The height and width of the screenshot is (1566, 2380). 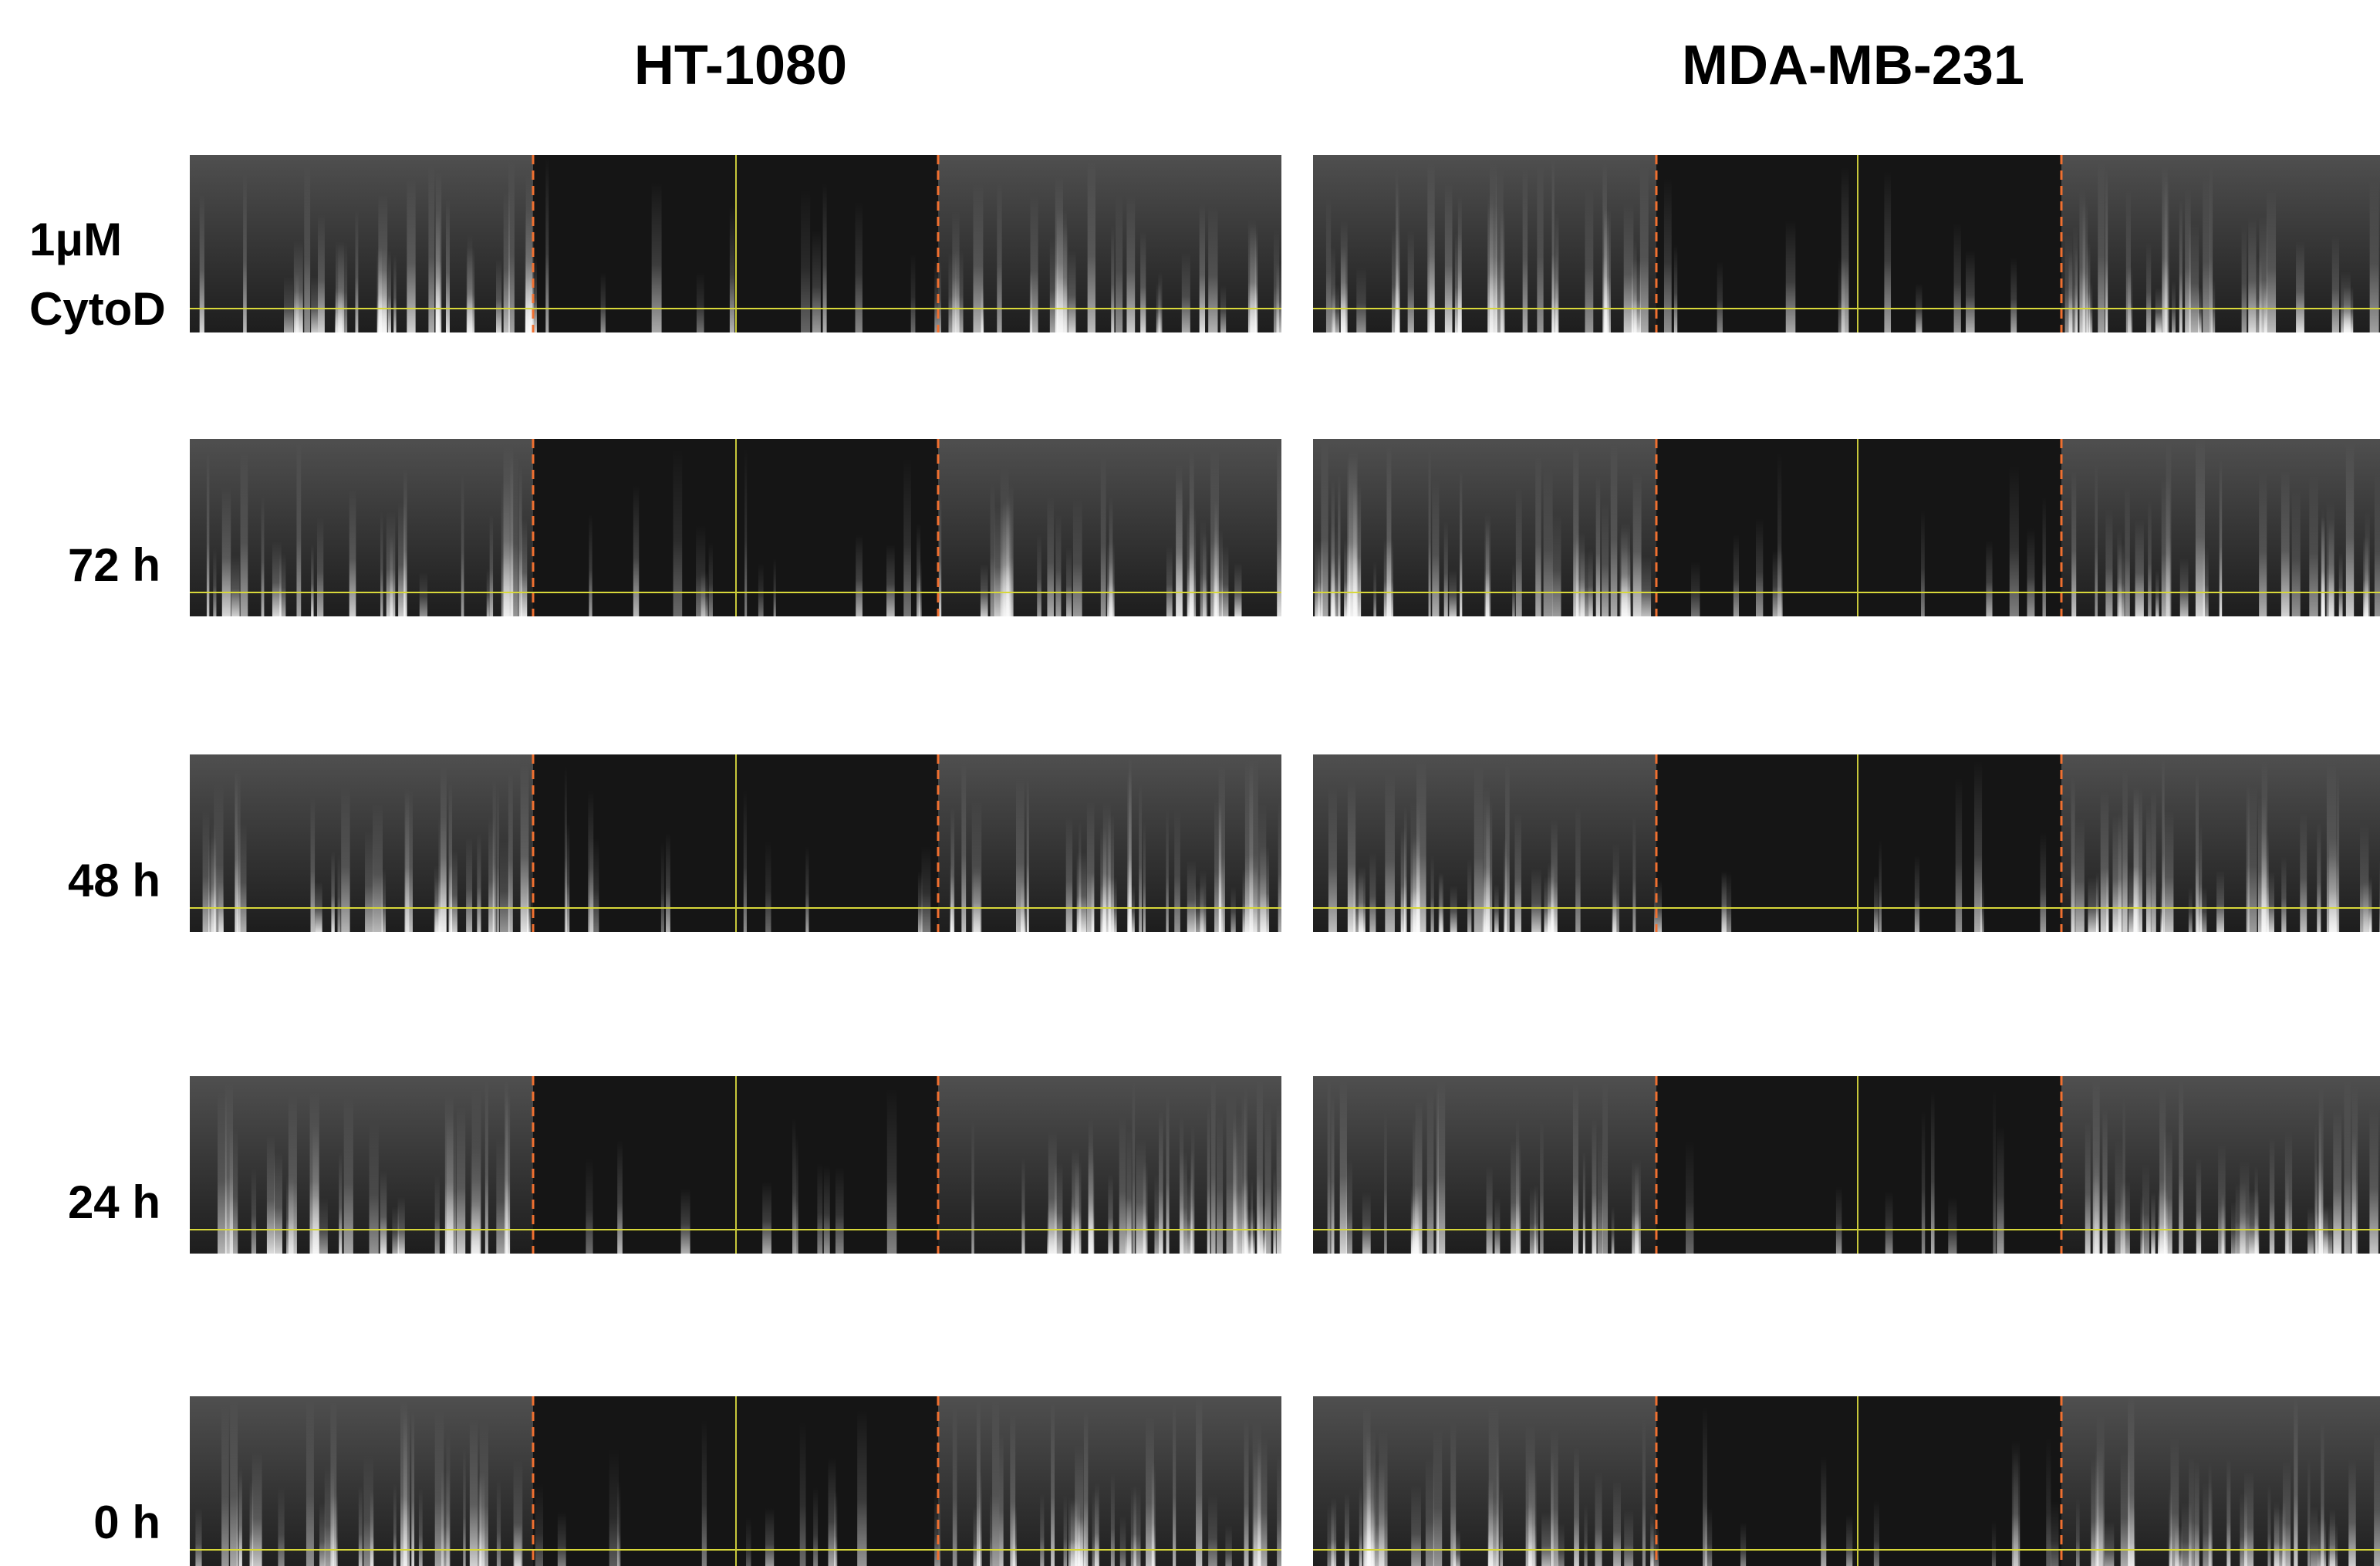 What do you see at coordinates (740, 65) in the screenshot?
I see `column-title: HT-1080` at bounding box center [740, 65].